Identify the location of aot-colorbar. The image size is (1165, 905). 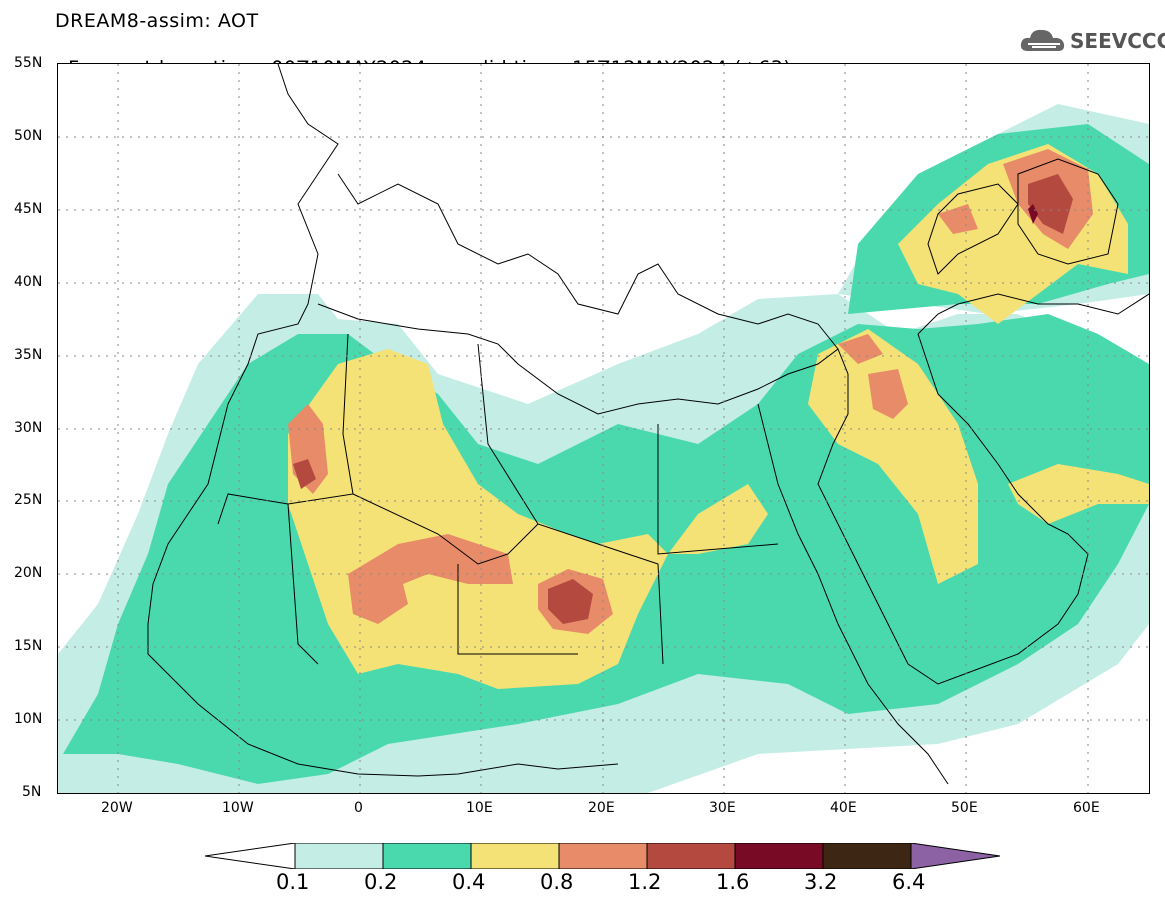
(602, 856).